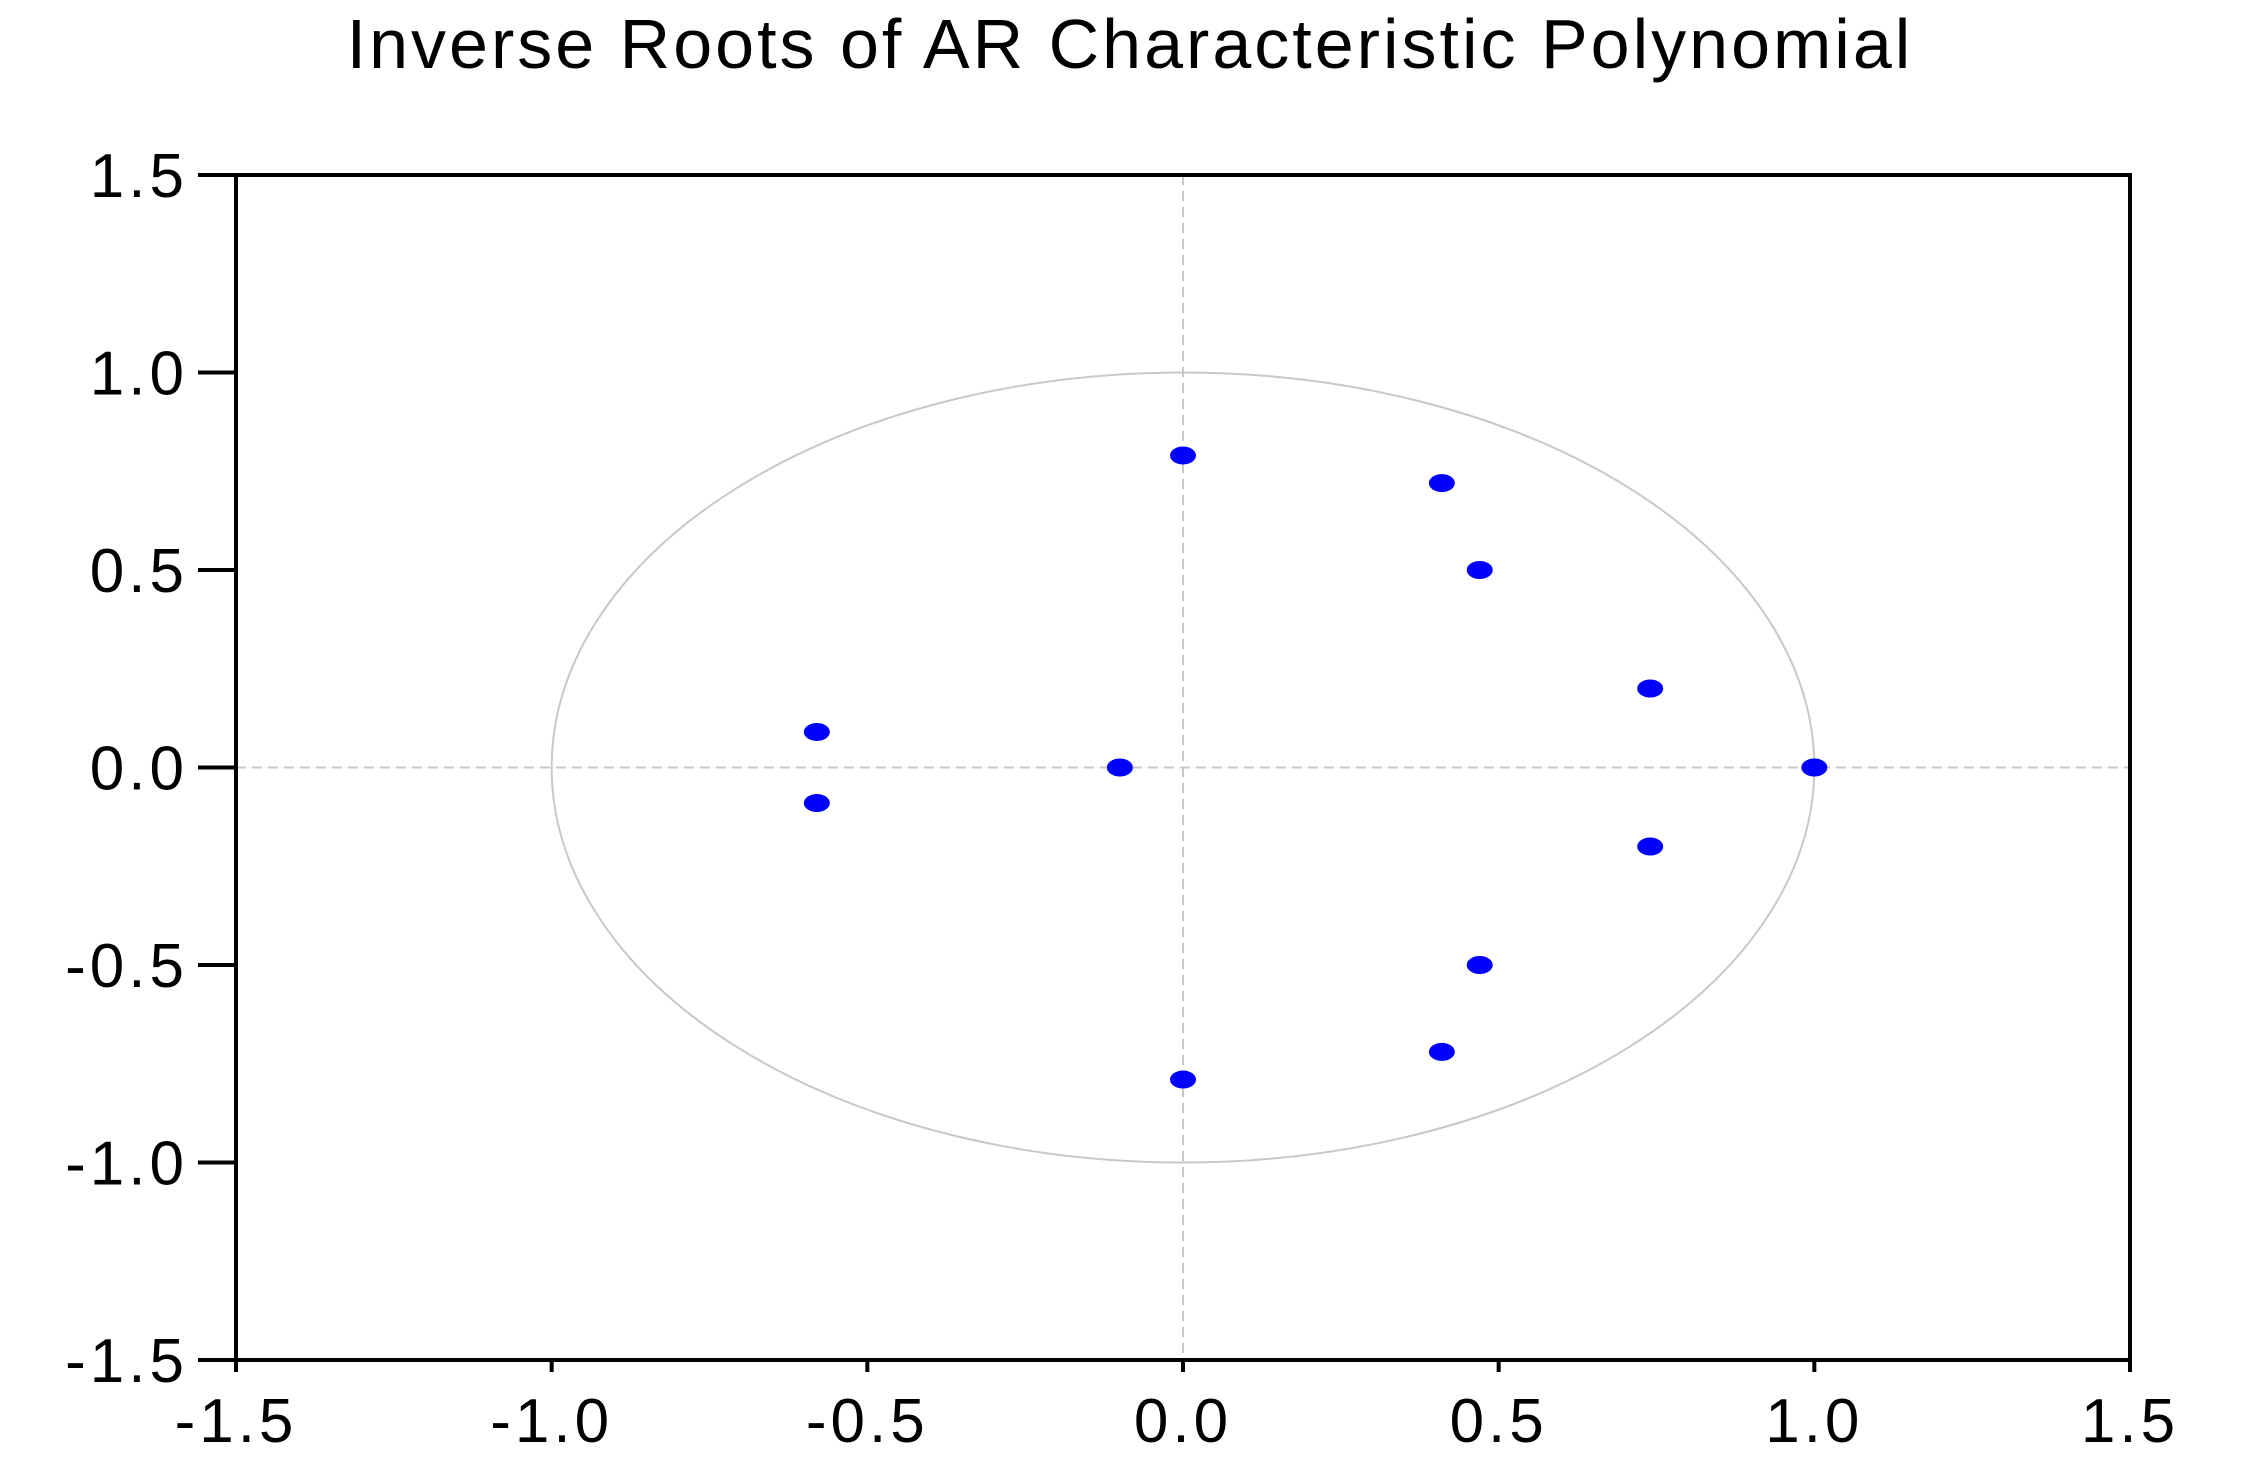 This screenshot has width=2260, height=1467. What do you see at coordinates (139, 571) in the screenshot?
I see `y-tick-label: 0.5` at bounding box center [139, 571].